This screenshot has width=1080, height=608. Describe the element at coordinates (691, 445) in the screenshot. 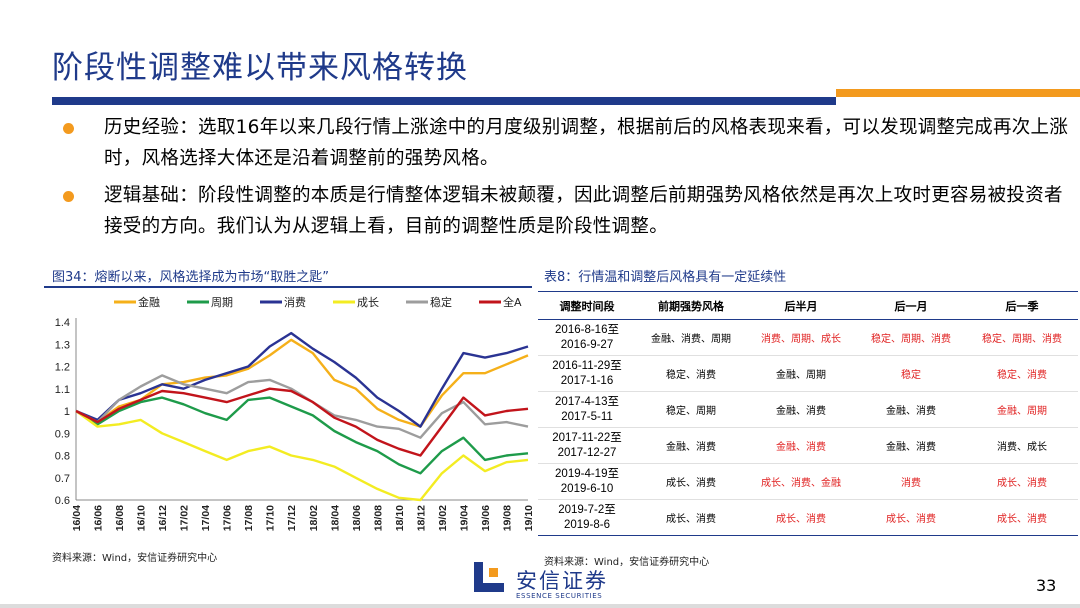

I see `cell-prior: 金融、消费` at that location.